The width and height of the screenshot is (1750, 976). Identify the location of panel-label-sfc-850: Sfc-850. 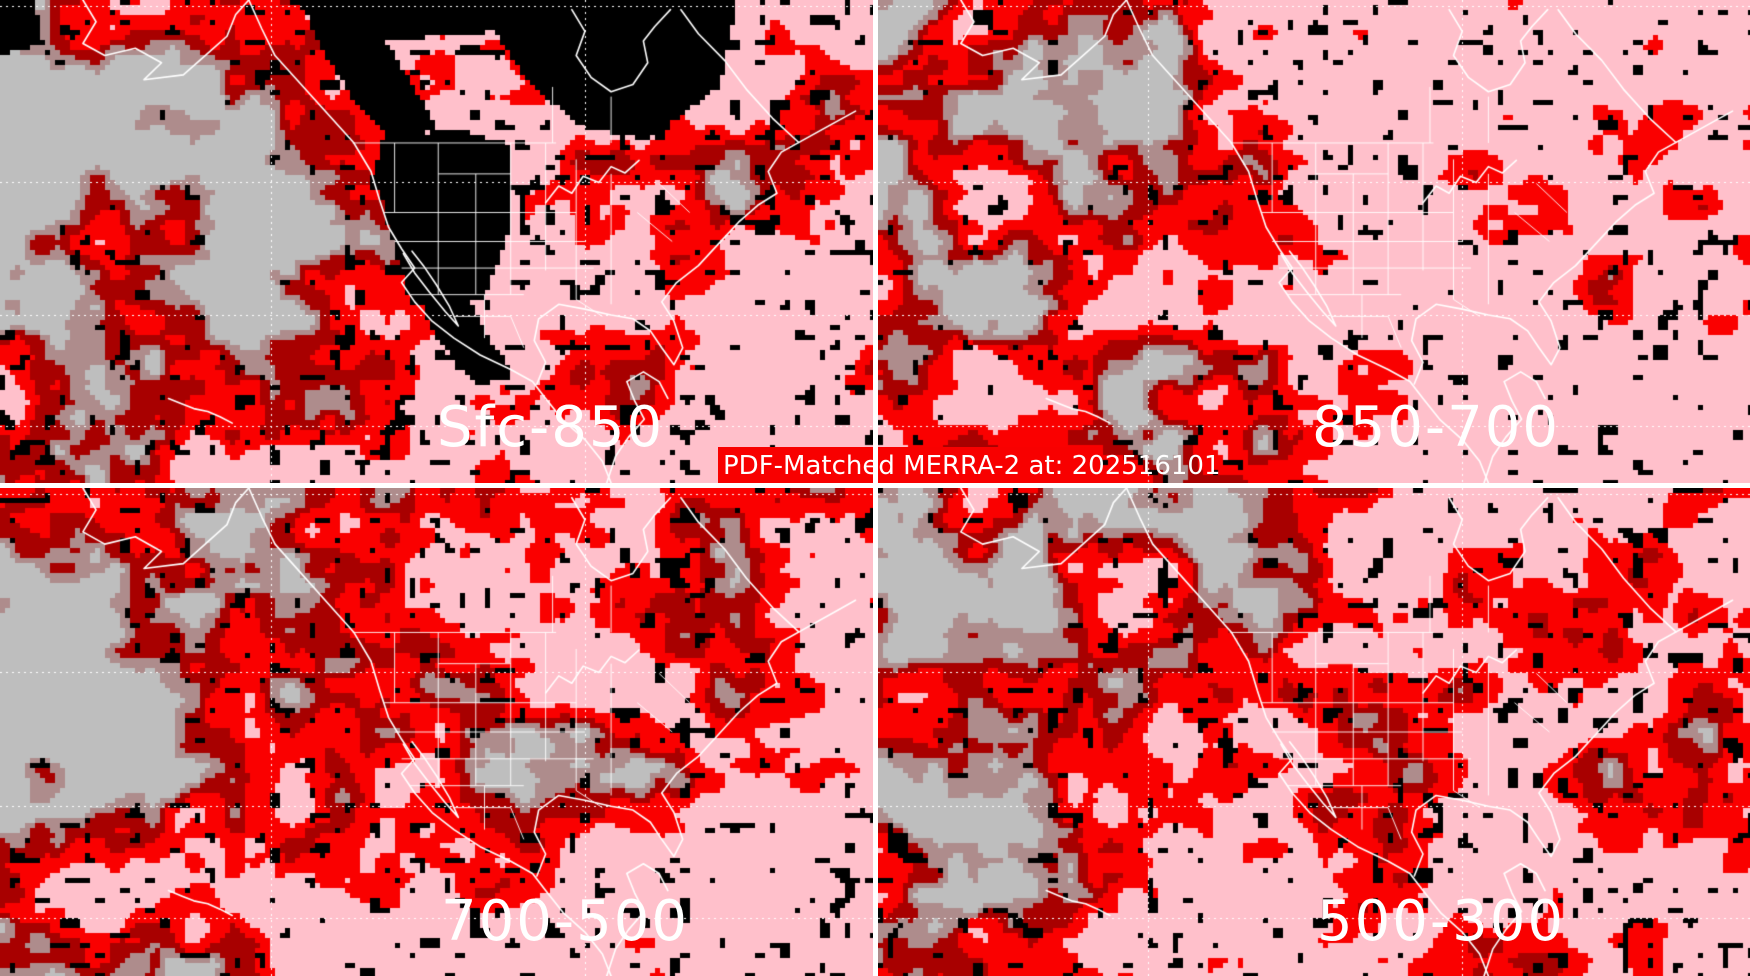
(551, 427).